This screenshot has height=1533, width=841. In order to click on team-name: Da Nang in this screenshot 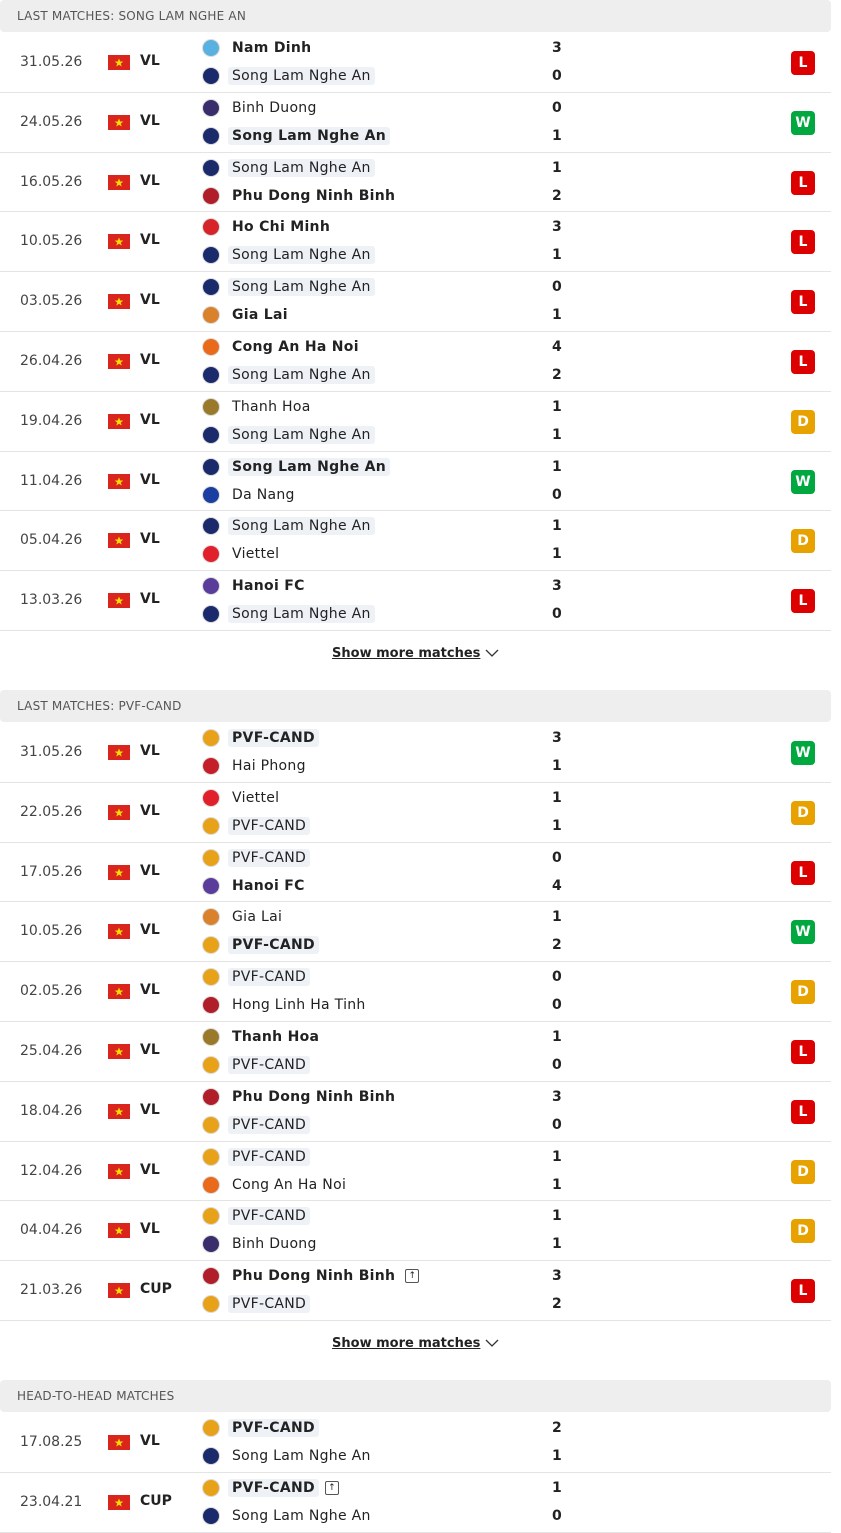, I will do `click(263, 494)`.